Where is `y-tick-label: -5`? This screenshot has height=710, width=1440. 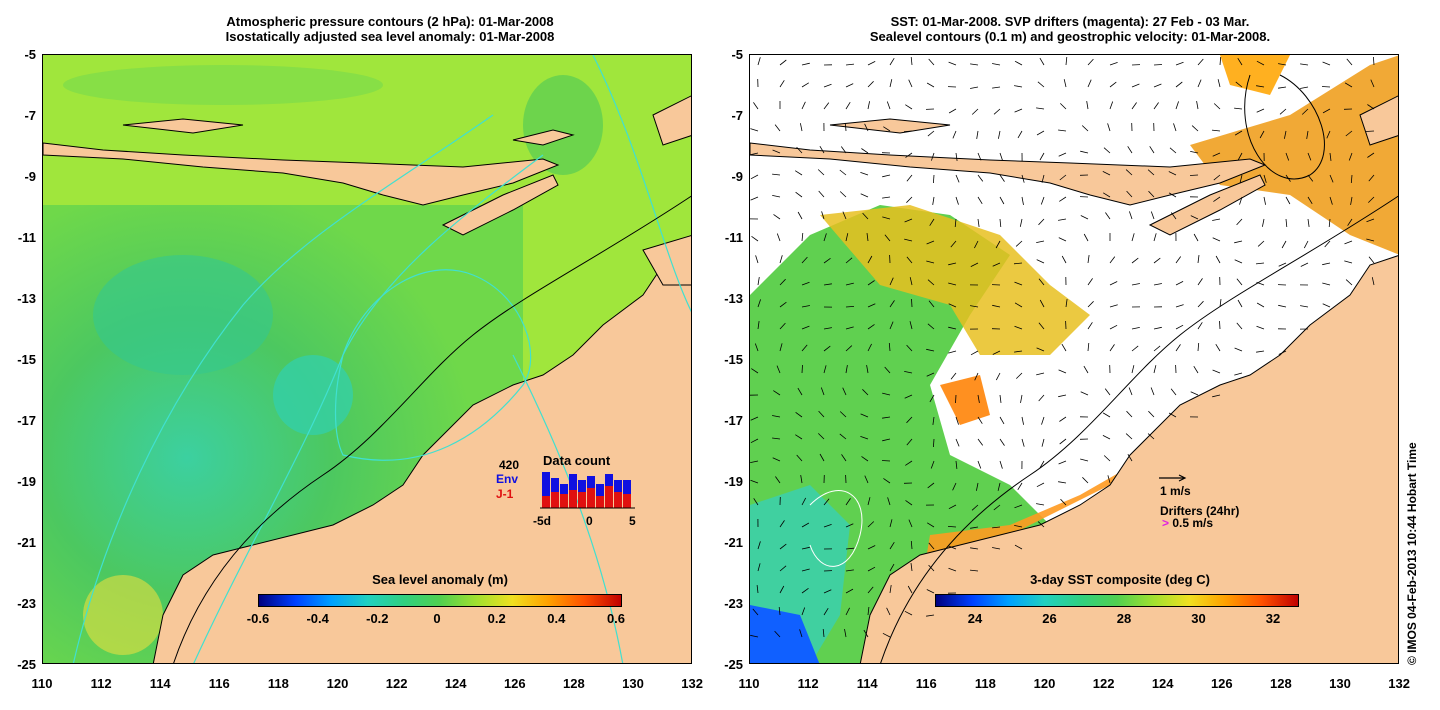 y-tick-label: -5 is located at coordinates (737, 54).